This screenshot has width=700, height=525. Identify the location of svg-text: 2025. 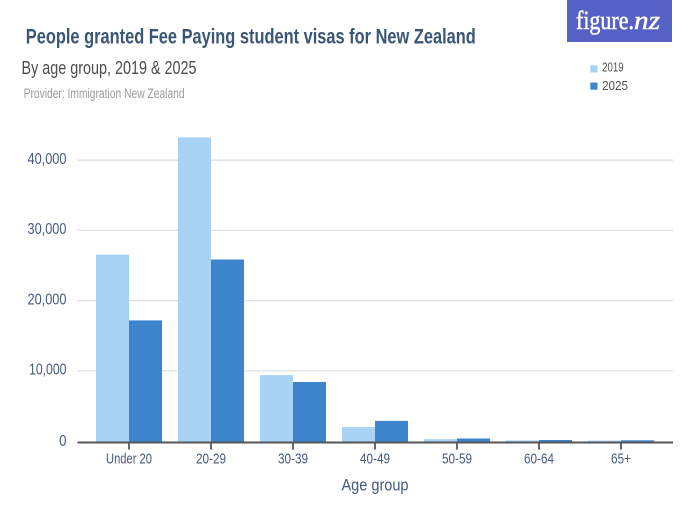
(615, 85).